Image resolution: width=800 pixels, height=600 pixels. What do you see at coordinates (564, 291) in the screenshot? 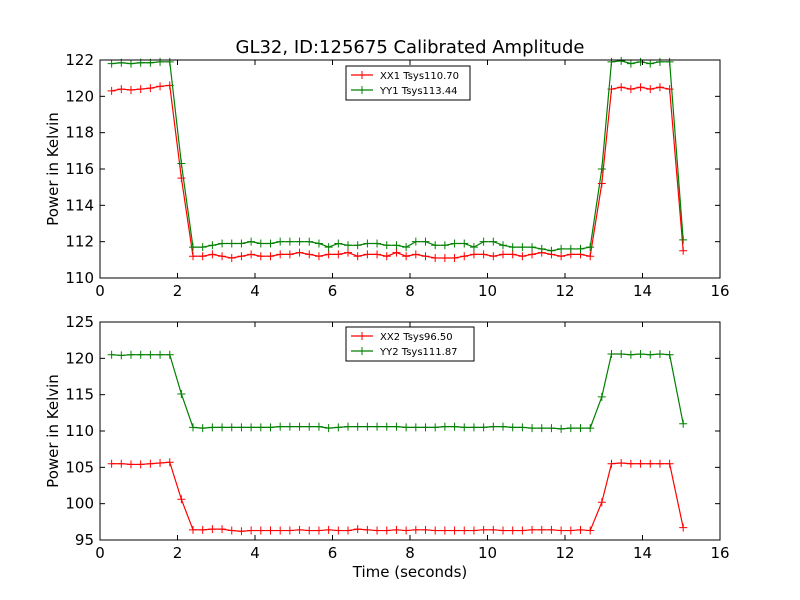
I see `x-tick-label: 12` at bounding box center [564, 291].